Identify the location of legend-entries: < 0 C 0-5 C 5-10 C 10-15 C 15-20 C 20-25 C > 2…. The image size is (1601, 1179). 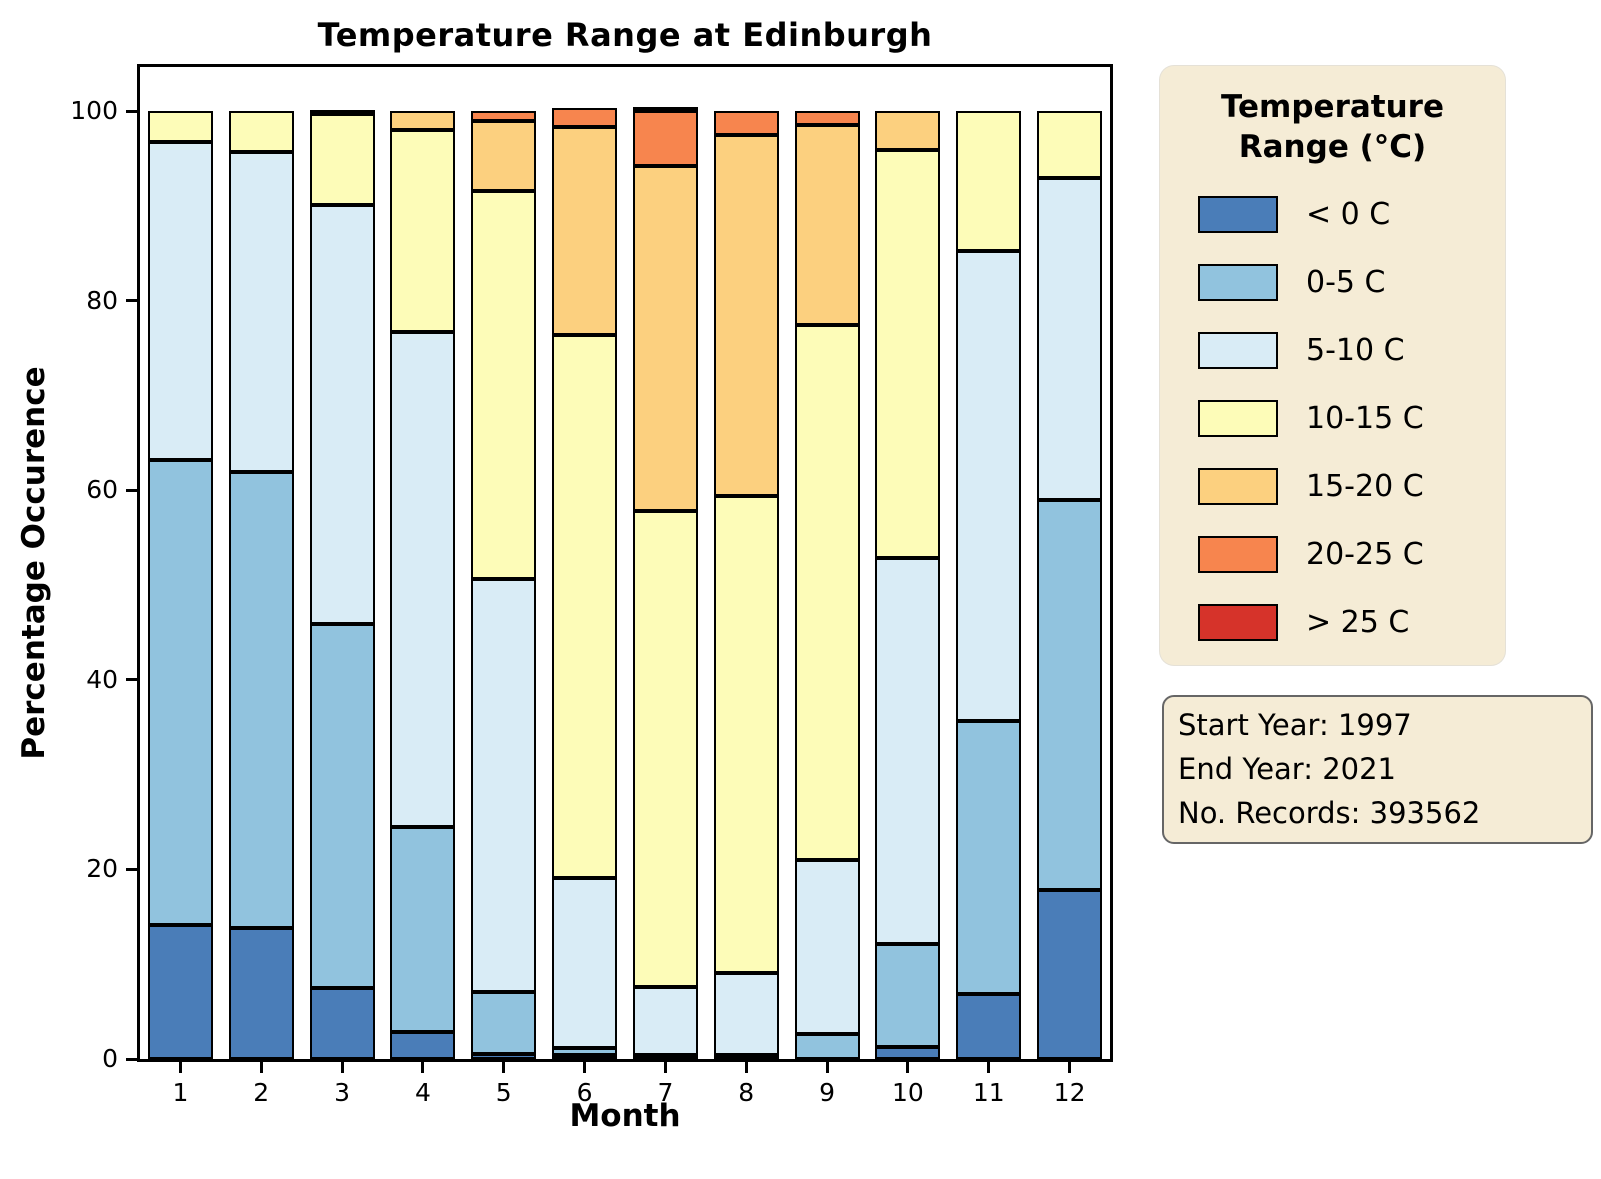
(1332, 433).